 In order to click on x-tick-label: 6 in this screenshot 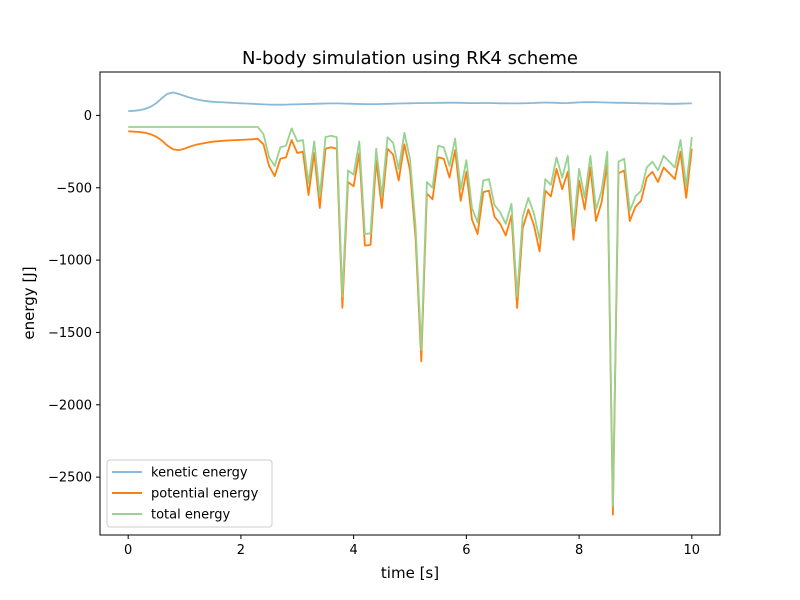, I will do `click(466, 550)`.